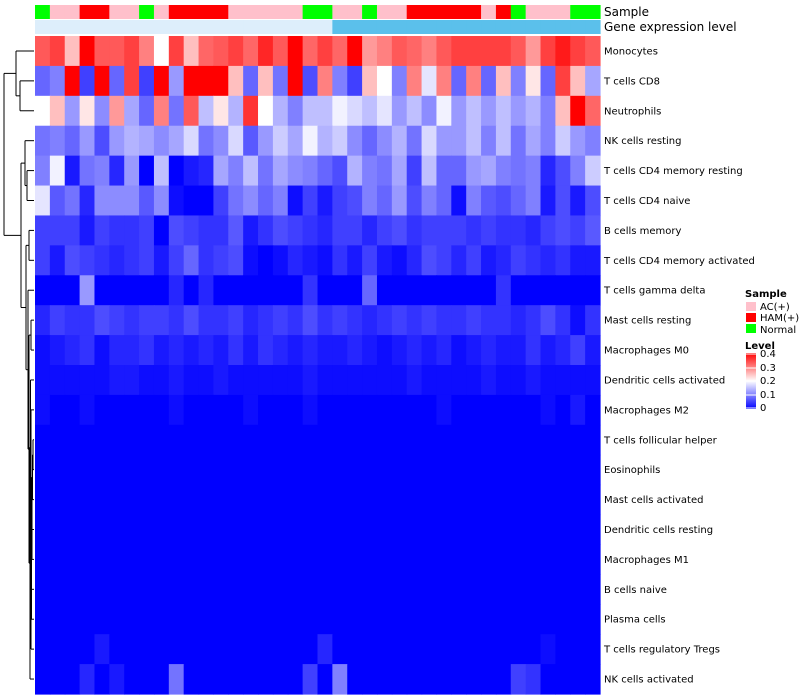 The height and width of the screenshot is (700, 800). I want to click on row-label: Macrophages M2, so click(646, 410).